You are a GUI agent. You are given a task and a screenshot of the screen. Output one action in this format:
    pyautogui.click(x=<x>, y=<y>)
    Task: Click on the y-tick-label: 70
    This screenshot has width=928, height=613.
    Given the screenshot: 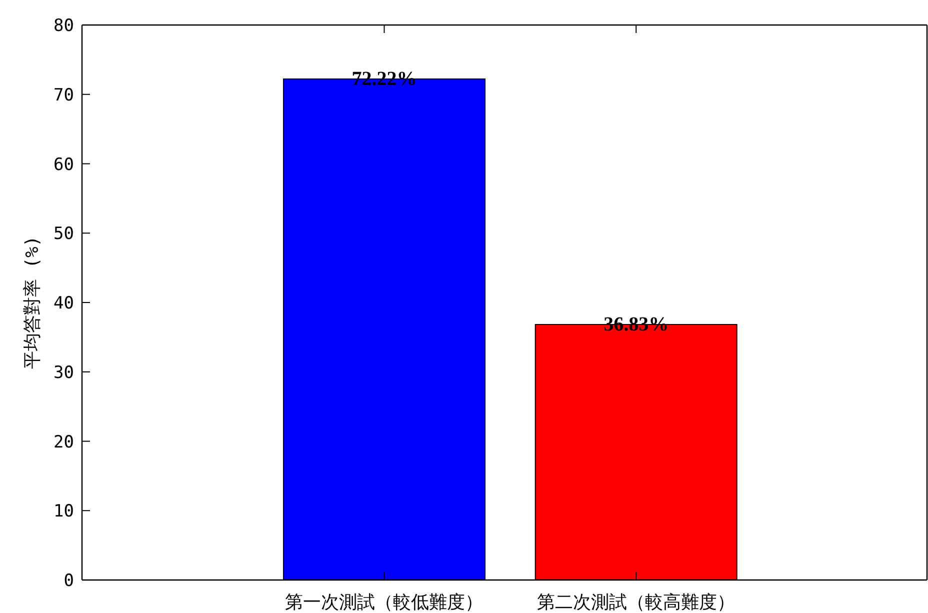 What is the action you would take?
    pyautogui.click(x=64, y=95)
    